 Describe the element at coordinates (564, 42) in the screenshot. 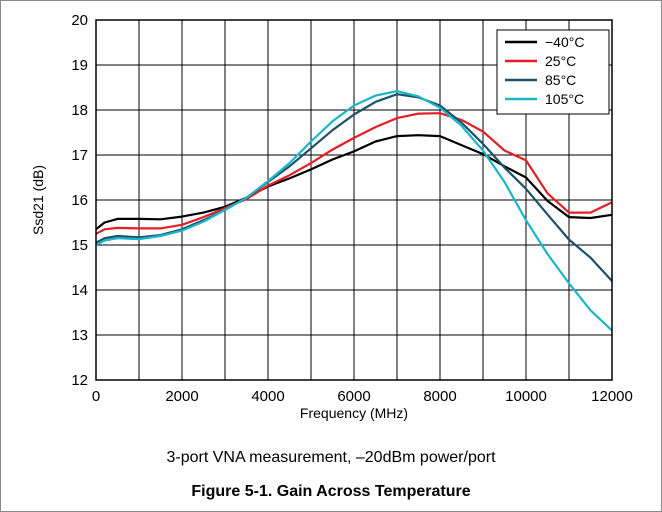

I see `legend-entry: −40°C` at that location.